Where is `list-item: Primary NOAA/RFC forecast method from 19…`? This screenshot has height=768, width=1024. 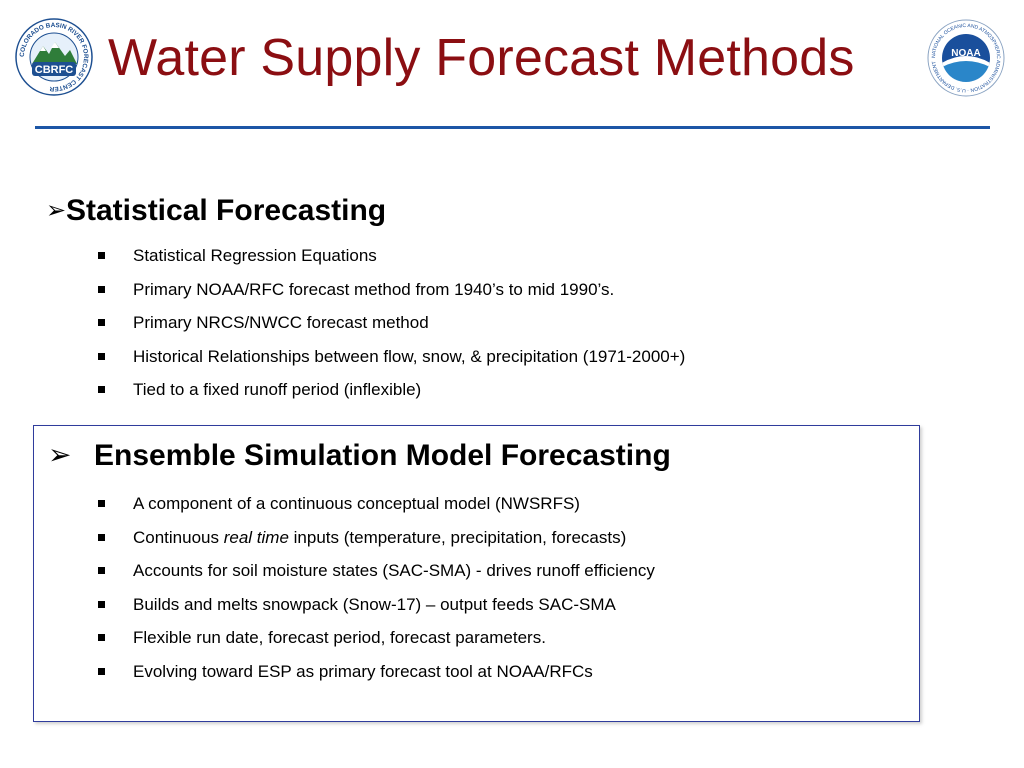 list-item: Primary NOAA/RFC forecast method from 19… is located at coordinates (390, 297).